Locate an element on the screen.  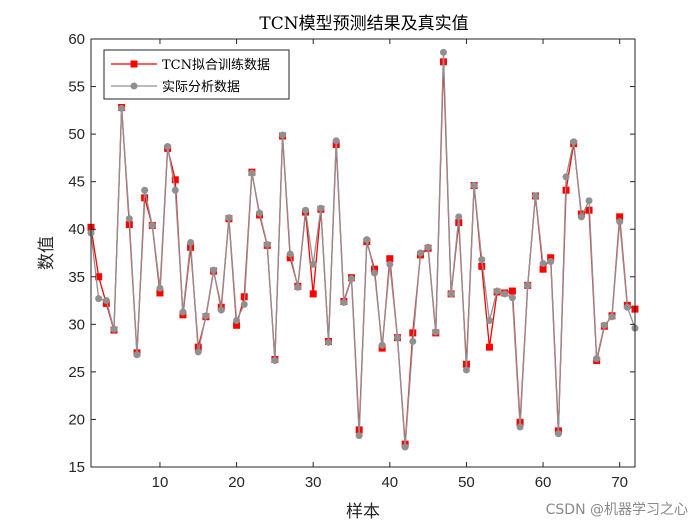
y-tick-label: 30 is located at coordinates (76, 324).